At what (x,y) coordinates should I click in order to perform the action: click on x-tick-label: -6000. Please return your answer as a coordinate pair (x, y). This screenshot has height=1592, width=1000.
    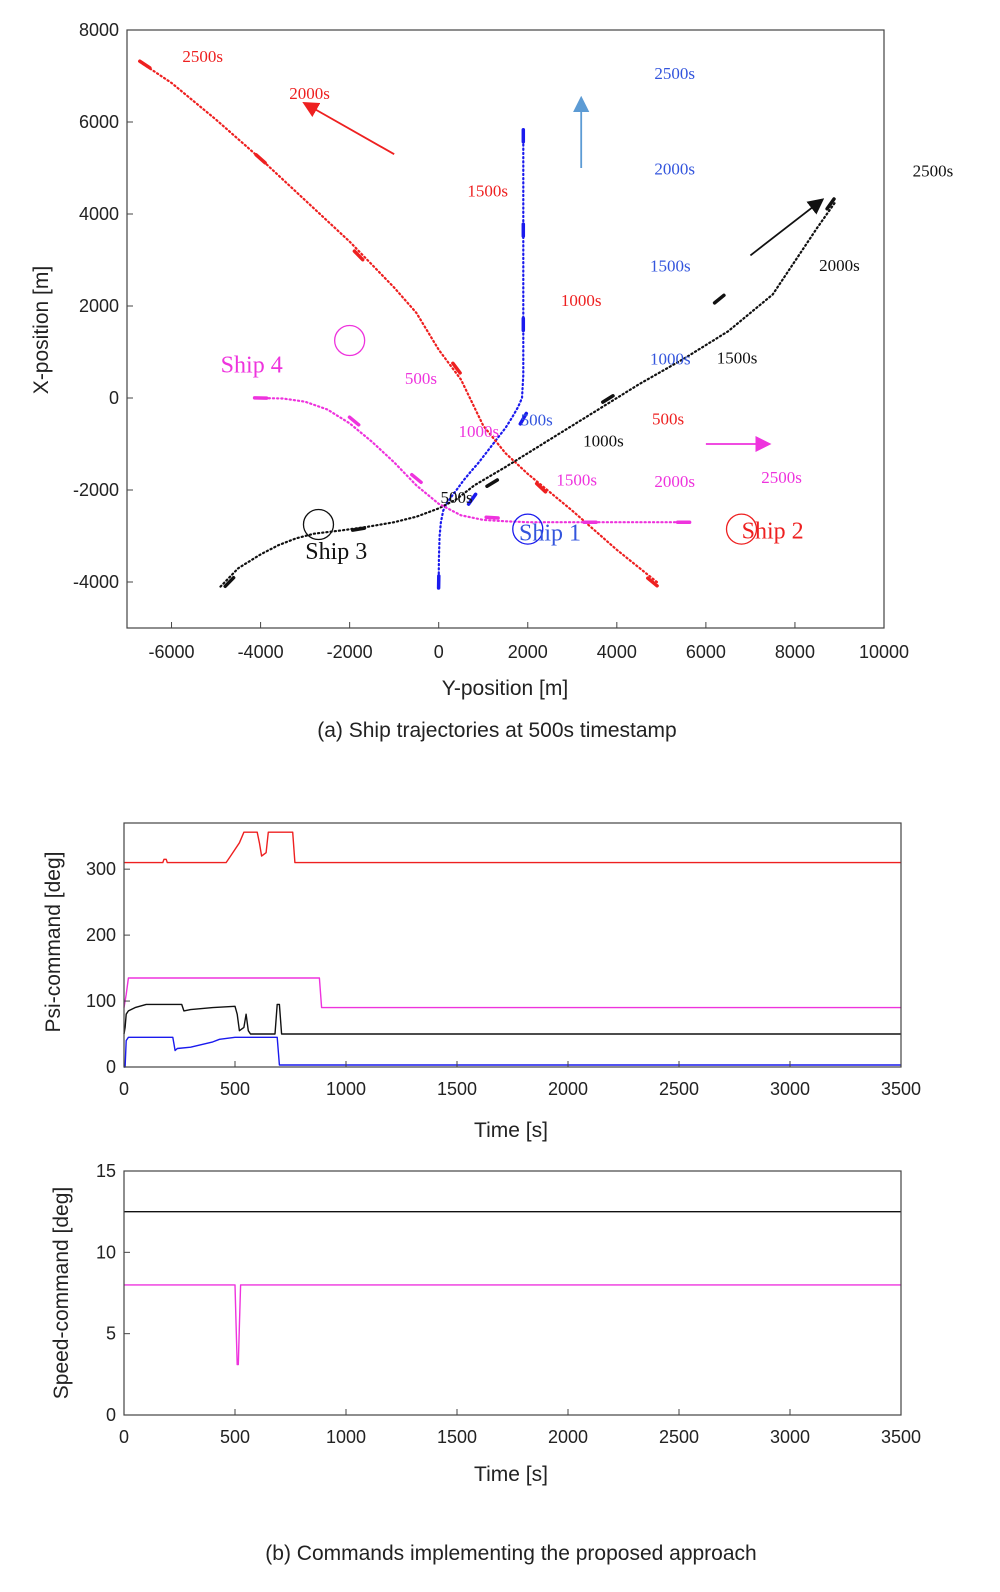
    Looking at the image, I should click on (172, 652).